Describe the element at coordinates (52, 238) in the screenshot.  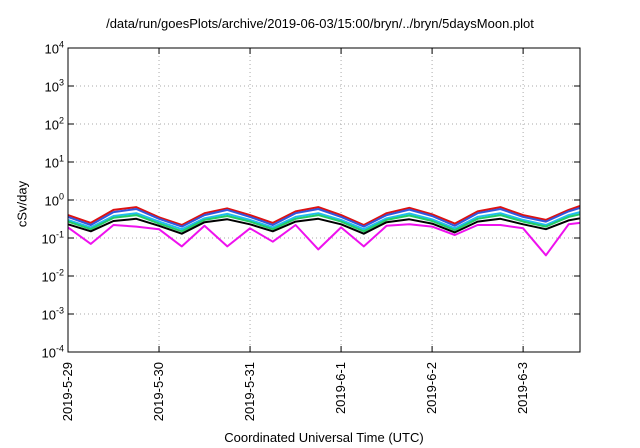
I see `y-tick-label: 10⁻¹` at that location.